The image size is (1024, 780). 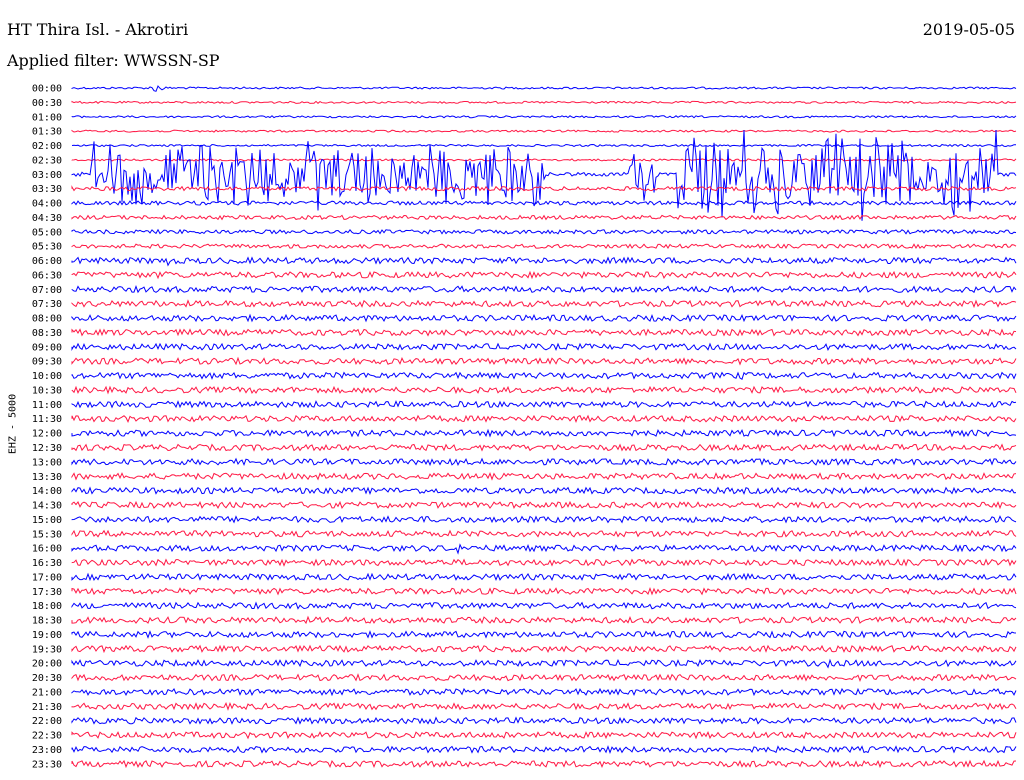 I want to click on row-time-label: 21:30, so click(x=47, y=707).